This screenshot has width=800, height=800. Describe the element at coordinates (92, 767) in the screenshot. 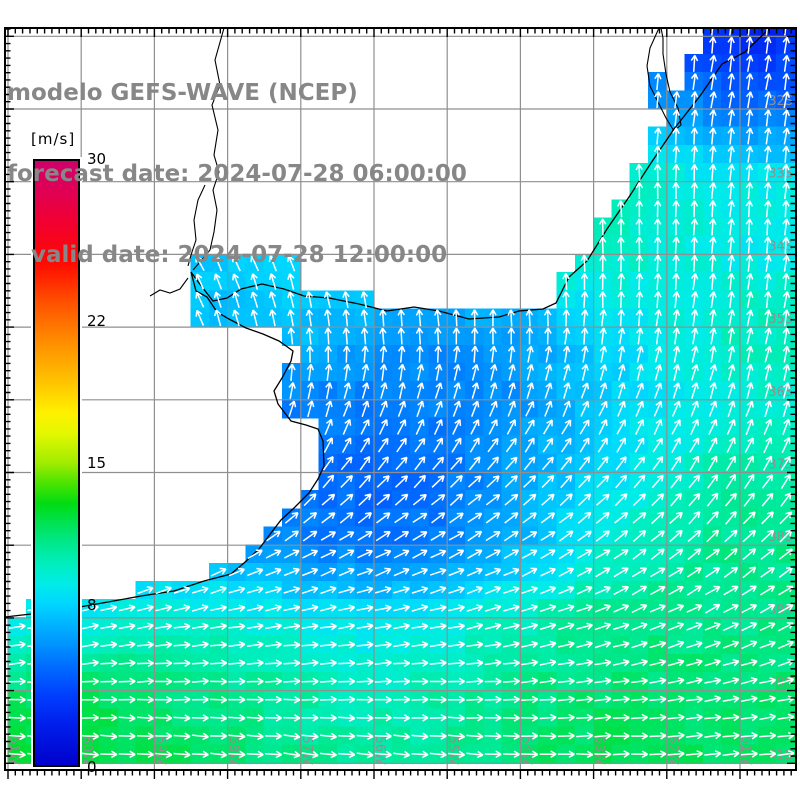

I see `colorbar-tick-label: 0` at that location.